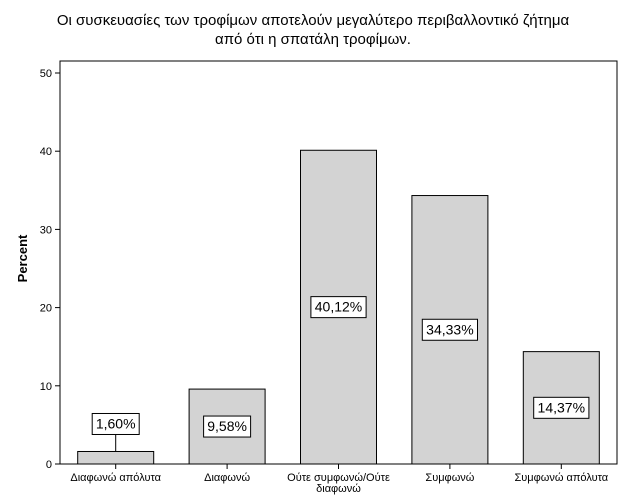  Describe the element at coordinates (50, 269) in the screenshot. I see `y-axis: 0 10 20 30 40 50` at that location.